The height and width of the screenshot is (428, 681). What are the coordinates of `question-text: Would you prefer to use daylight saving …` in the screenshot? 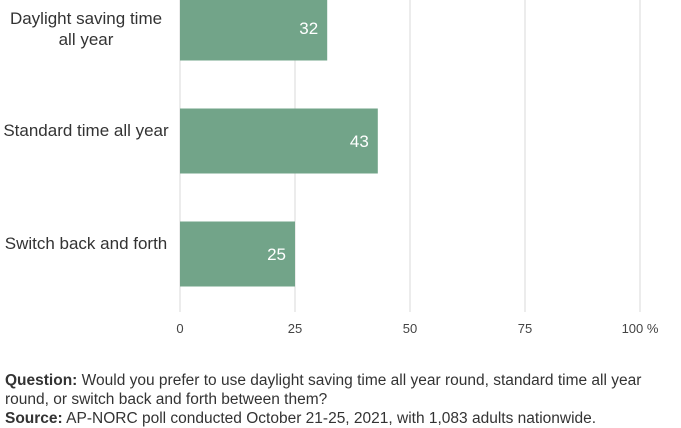 It's located at (323, 390).